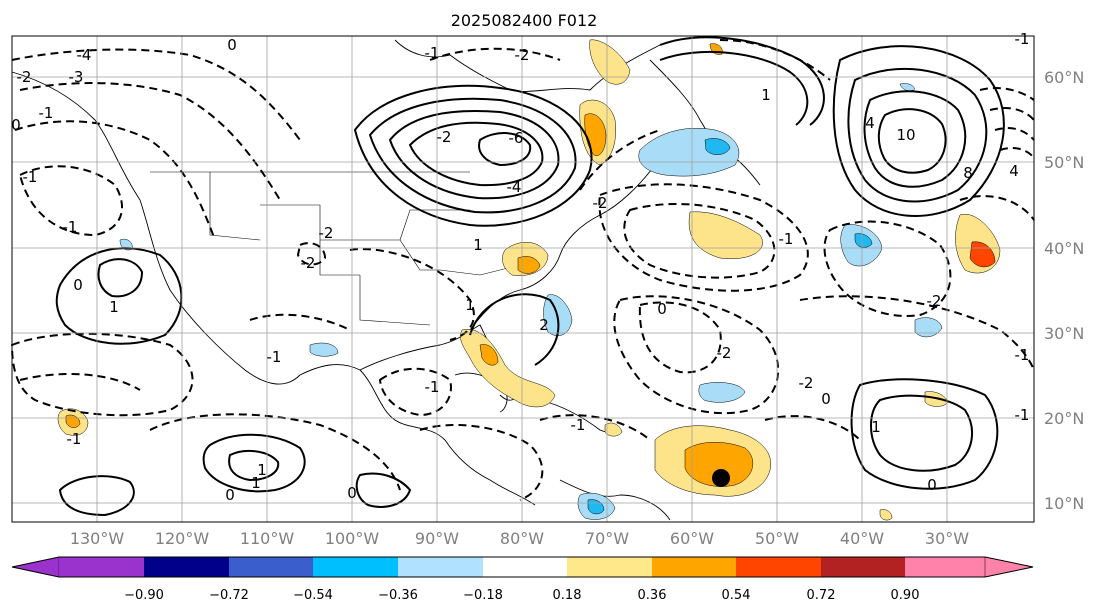 This screenshot has height=615, width=1105. I want to click on lon-label: 60°W, so click(692, 538).